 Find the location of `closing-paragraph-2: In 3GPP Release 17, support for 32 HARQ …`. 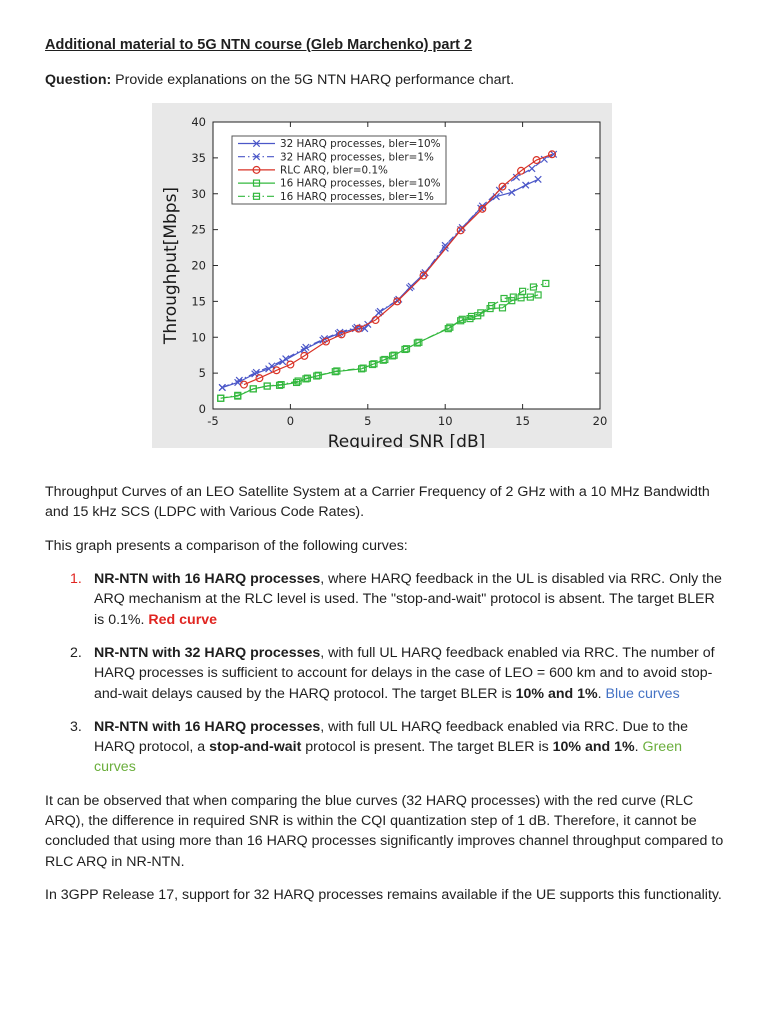

closing-paragraph-2: In 3GPP Release 17, support for 32 HARQ … is located at coordinates (383, 894).